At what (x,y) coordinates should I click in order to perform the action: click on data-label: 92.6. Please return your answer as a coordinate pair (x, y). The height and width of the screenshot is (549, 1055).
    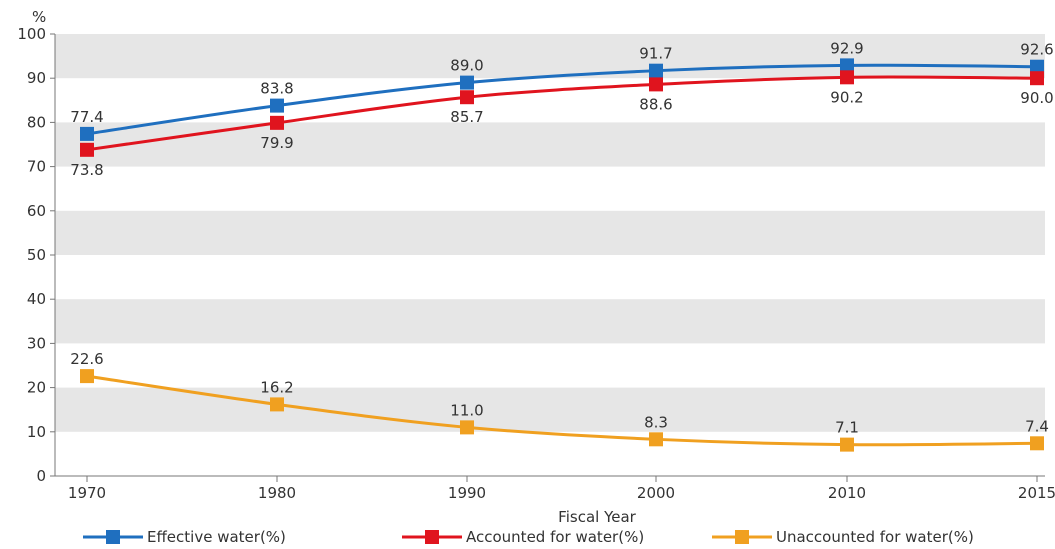
    Looking at the image, I should click on (1036, 50).